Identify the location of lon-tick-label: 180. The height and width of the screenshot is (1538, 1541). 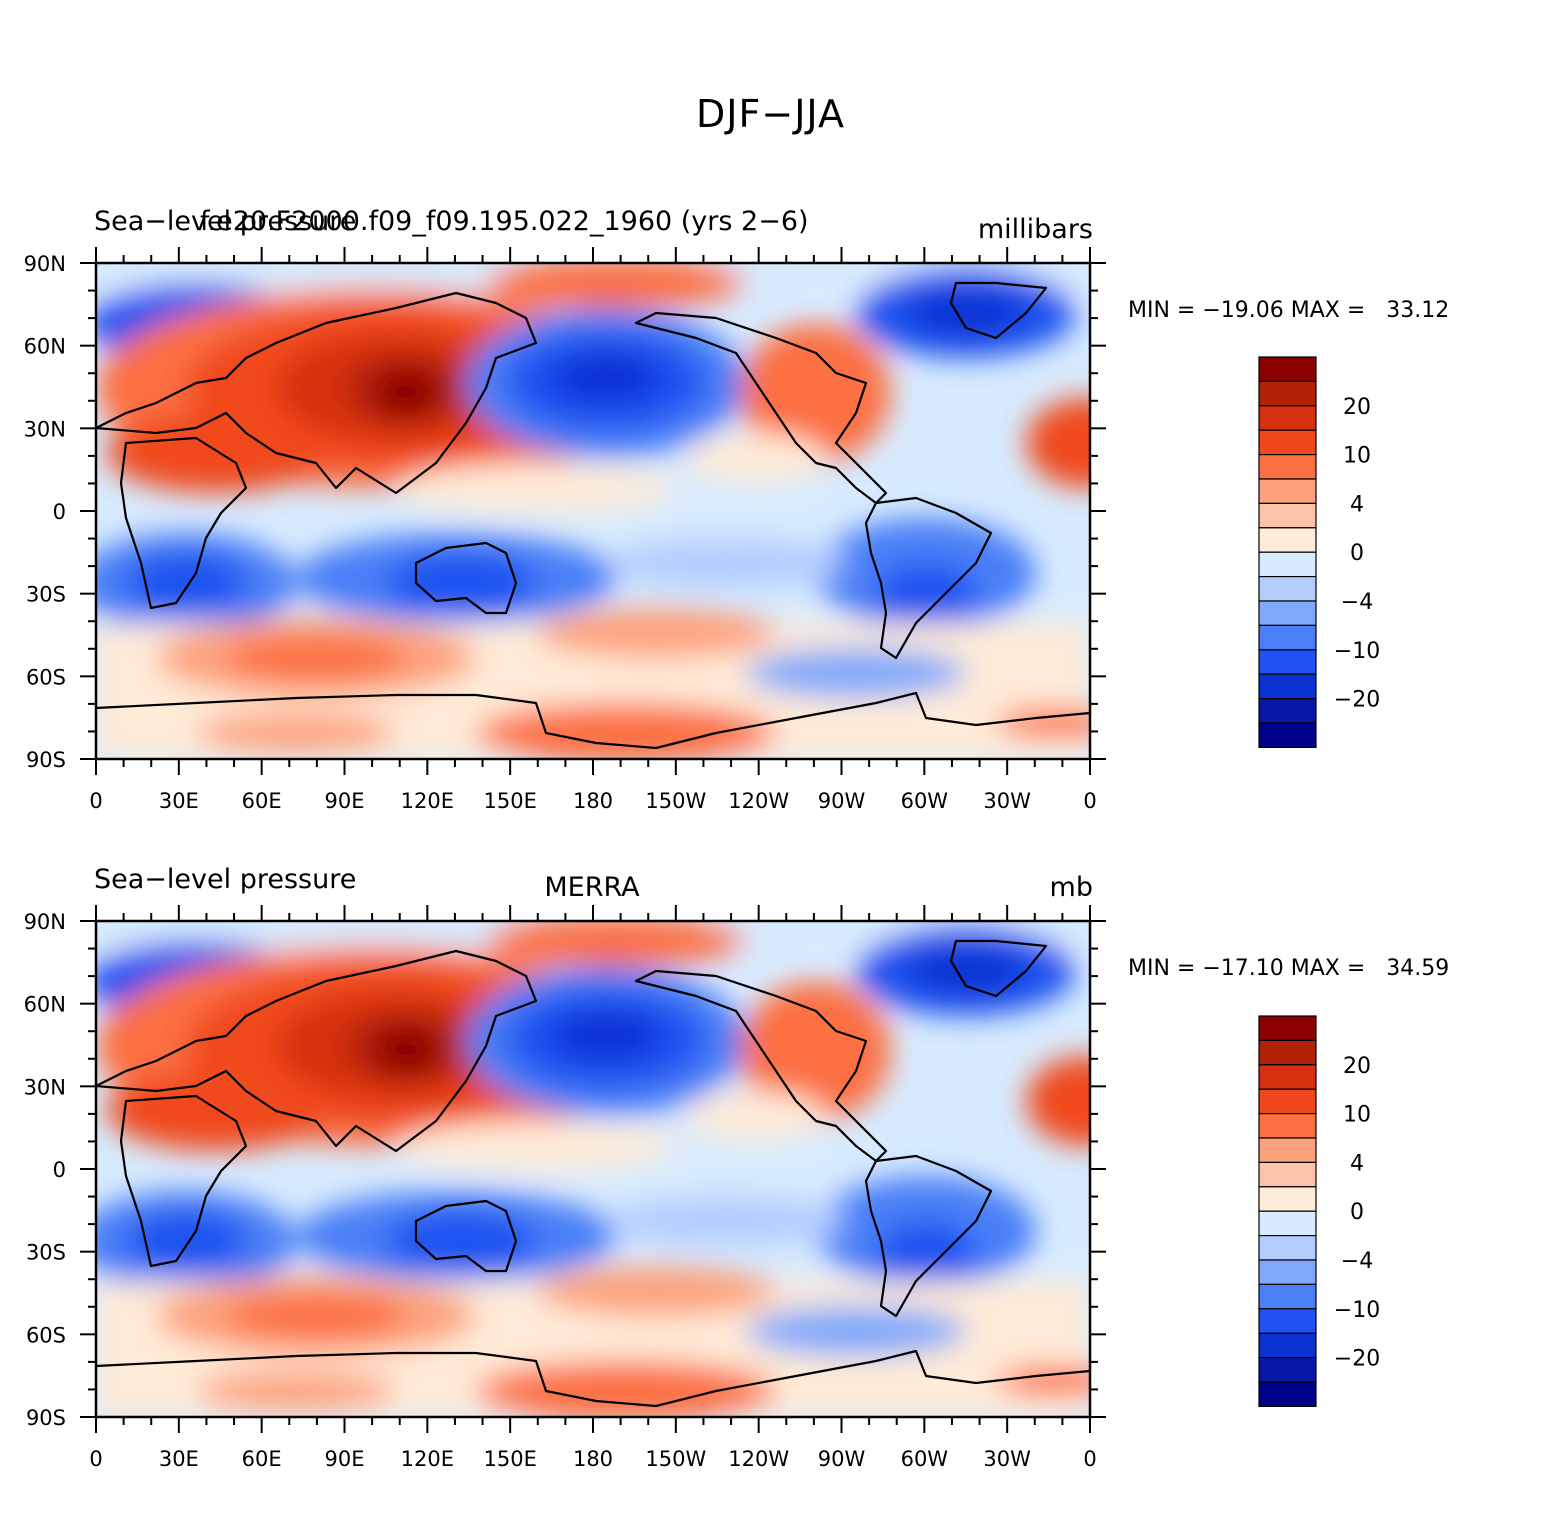
(593, 801).